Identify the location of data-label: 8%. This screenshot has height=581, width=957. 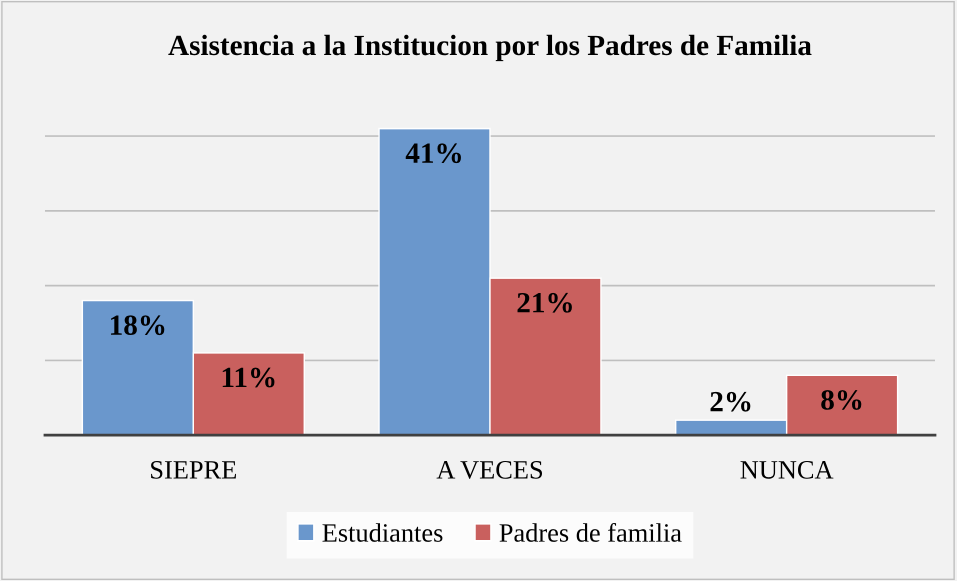
(841, 400).